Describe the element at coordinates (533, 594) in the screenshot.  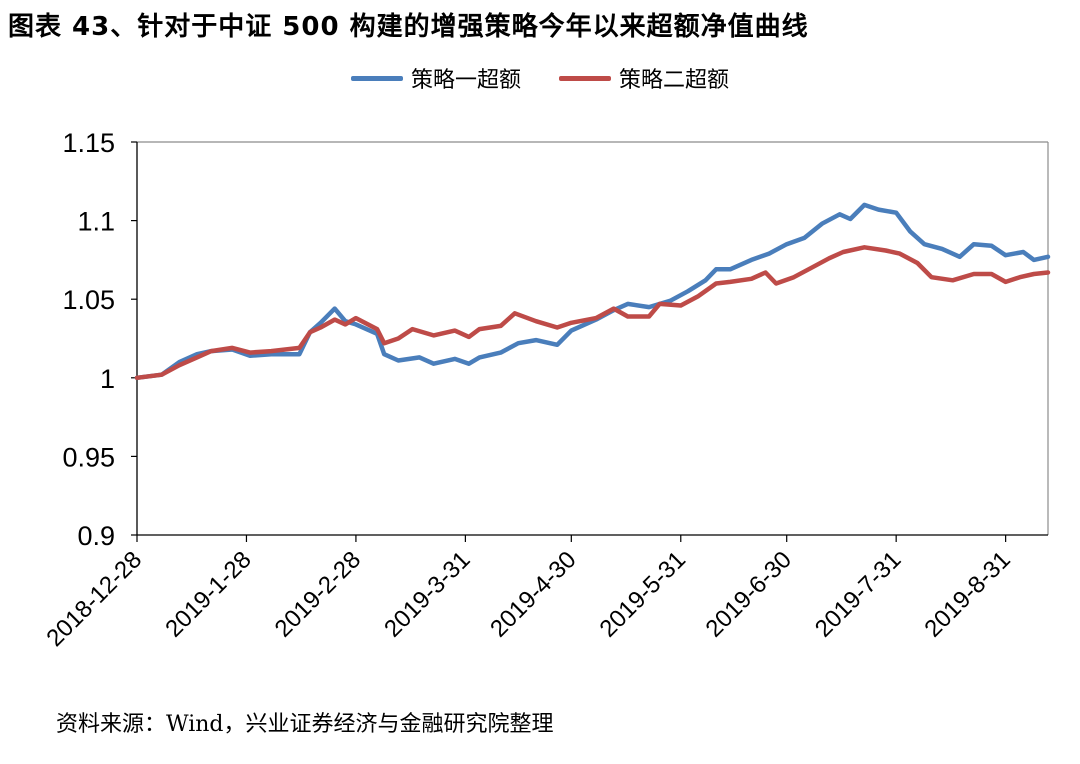
I see `x-tick-label: 2019-4-30` at that location.